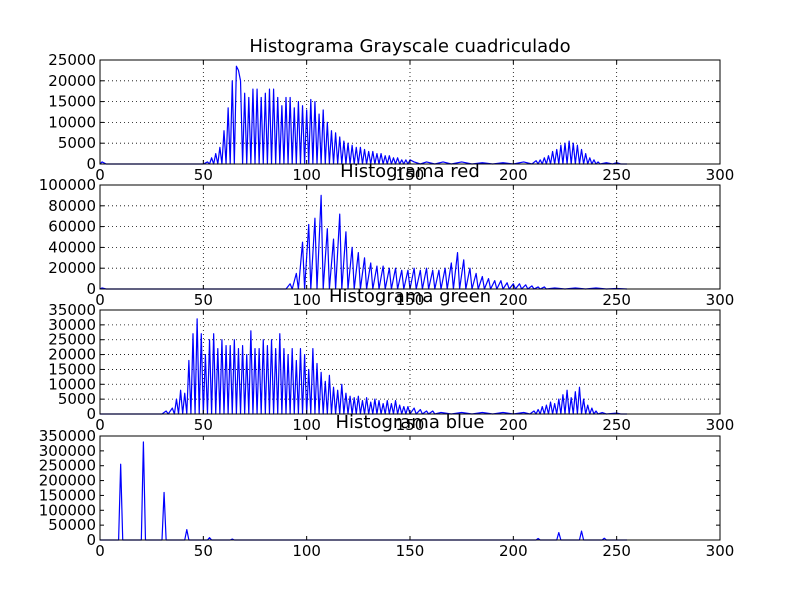 This screenshot has height=600, width=800. What do you see at coordinates (72, 525) in the screenshot?
I see `y-tick-label: 50000` at bounding box center [72, 525].